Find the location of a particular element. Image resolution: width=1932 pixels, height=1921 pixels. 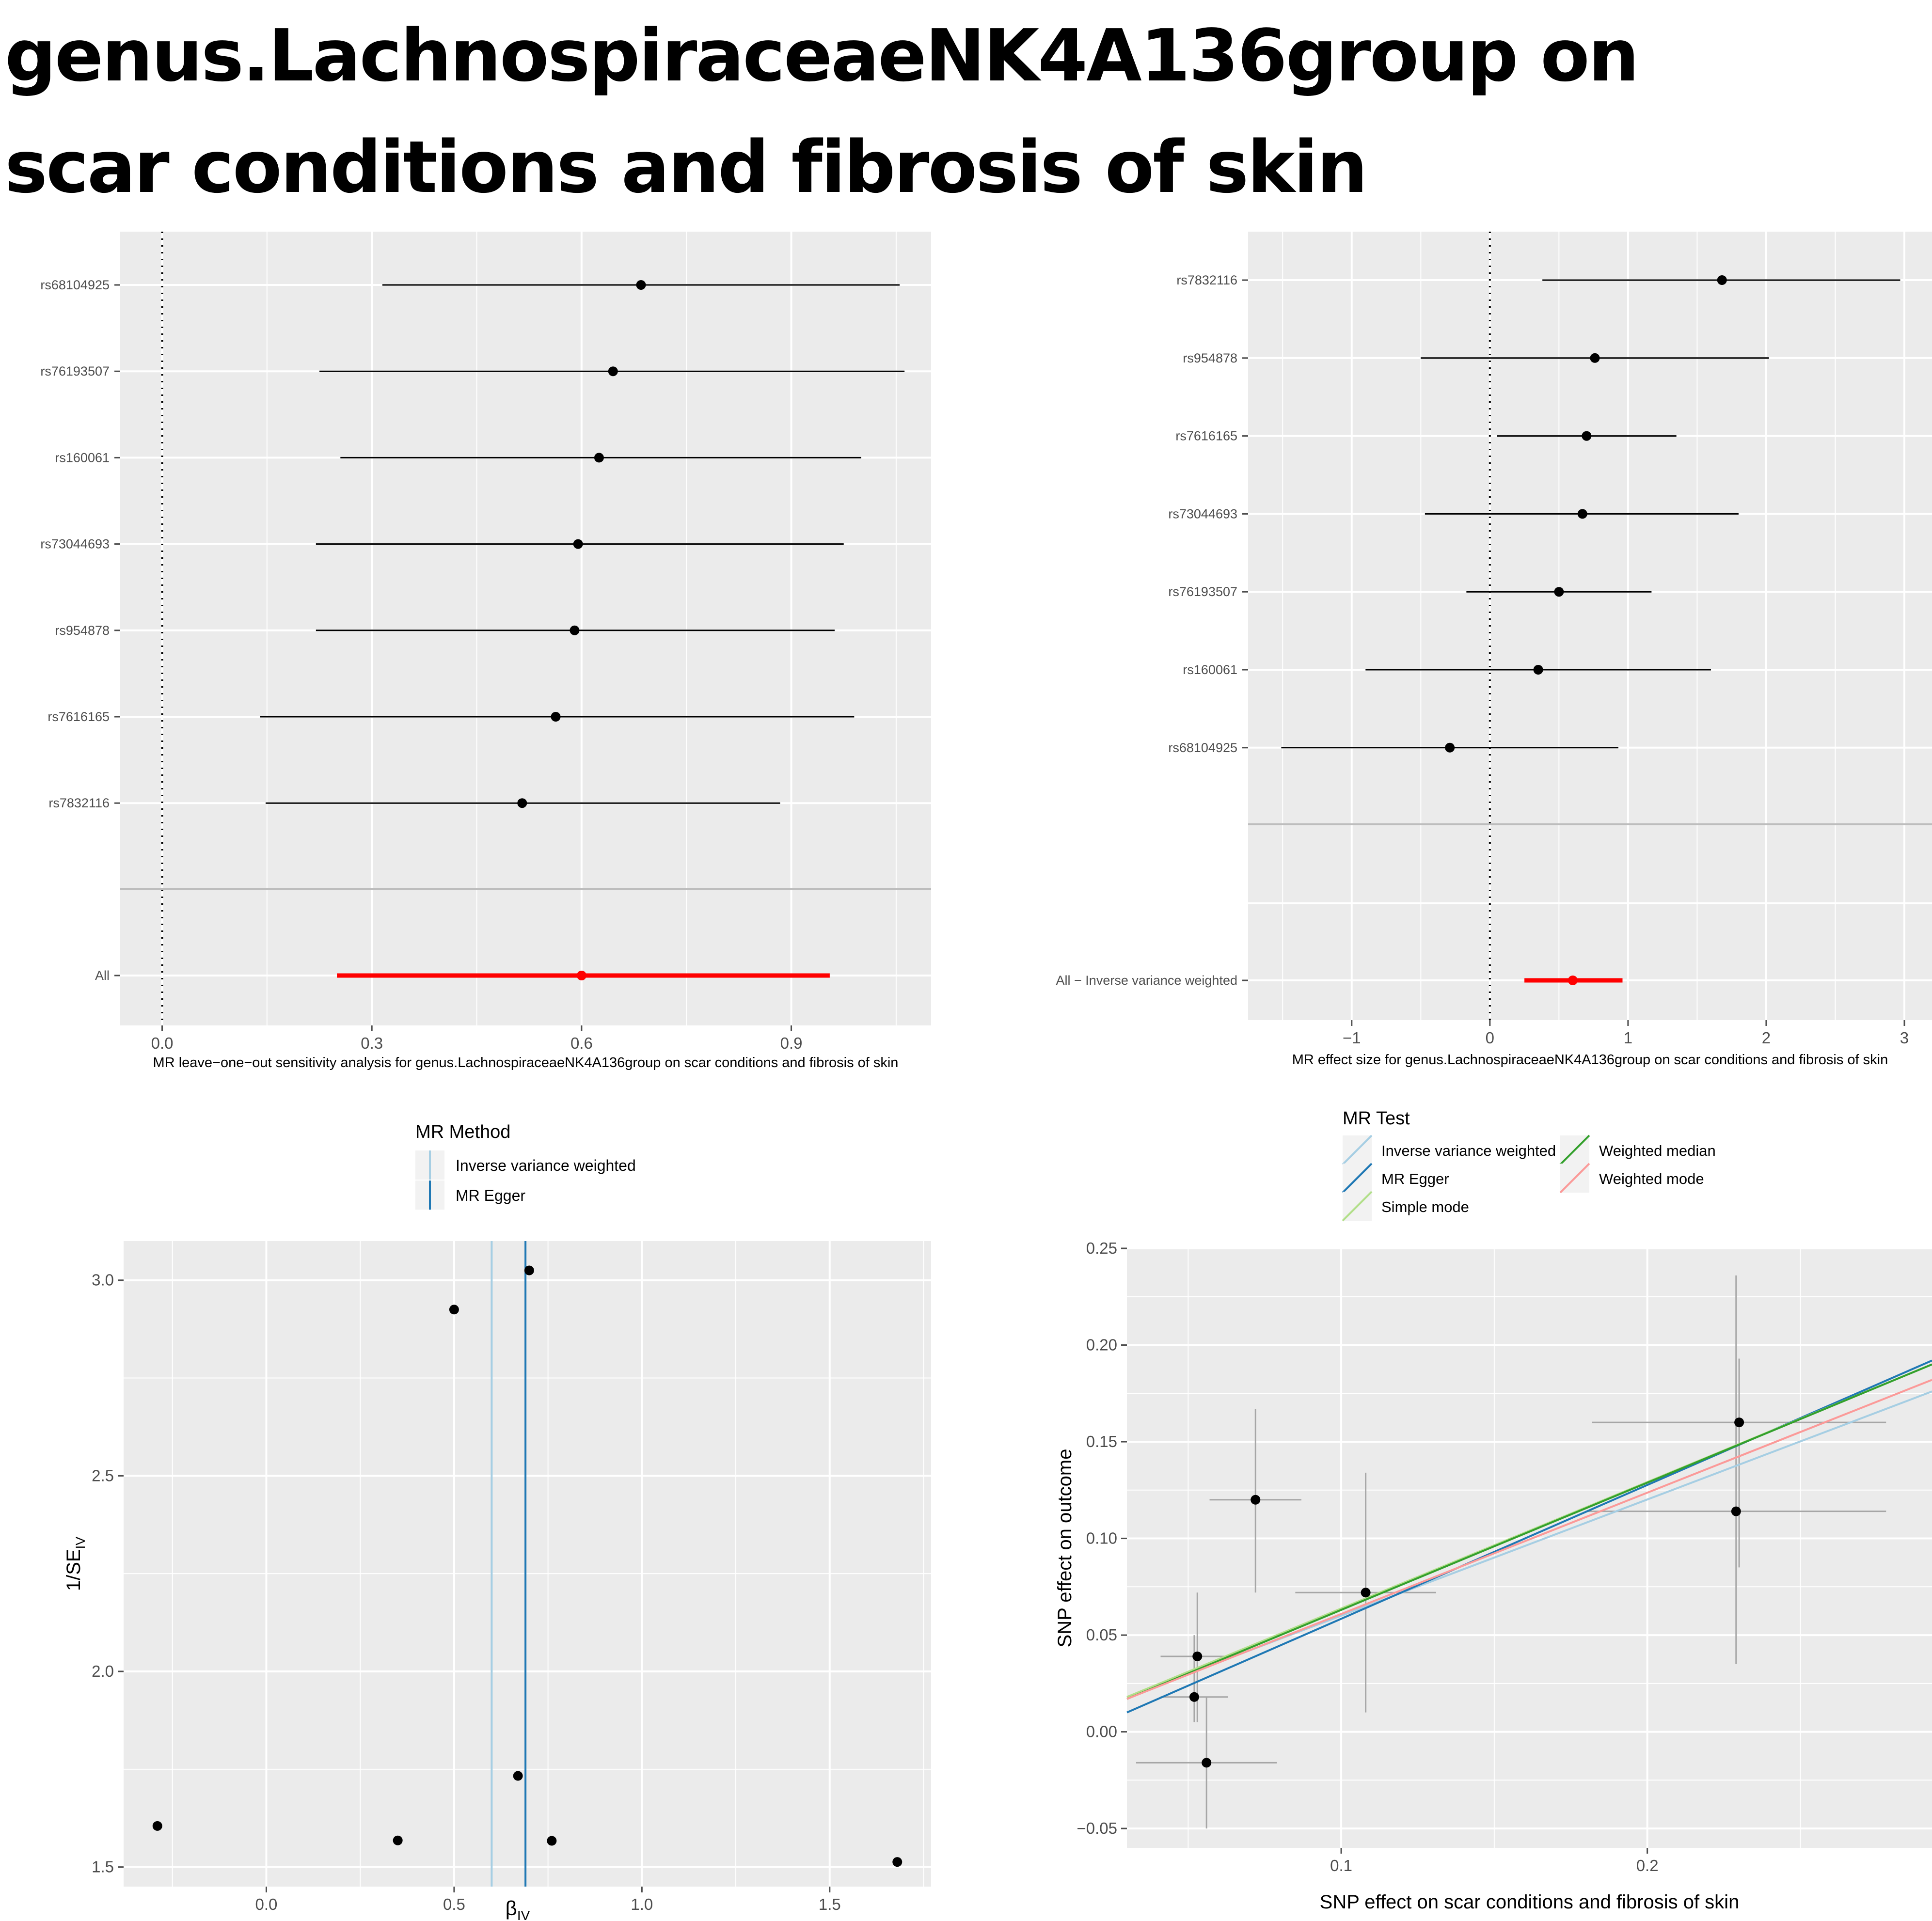

y-tick-label: 2.5 is located at coordinates (103, 1475).